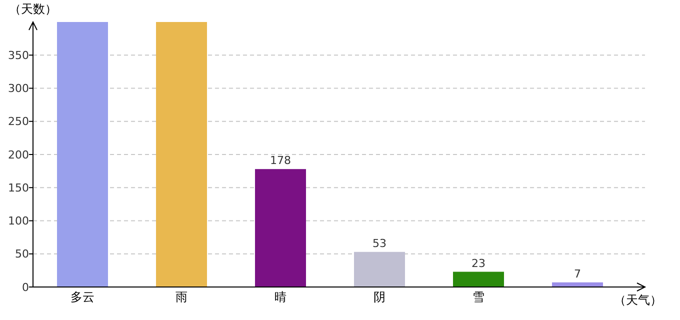  I want to click on y-tick-label: 200, so click(18, 155).